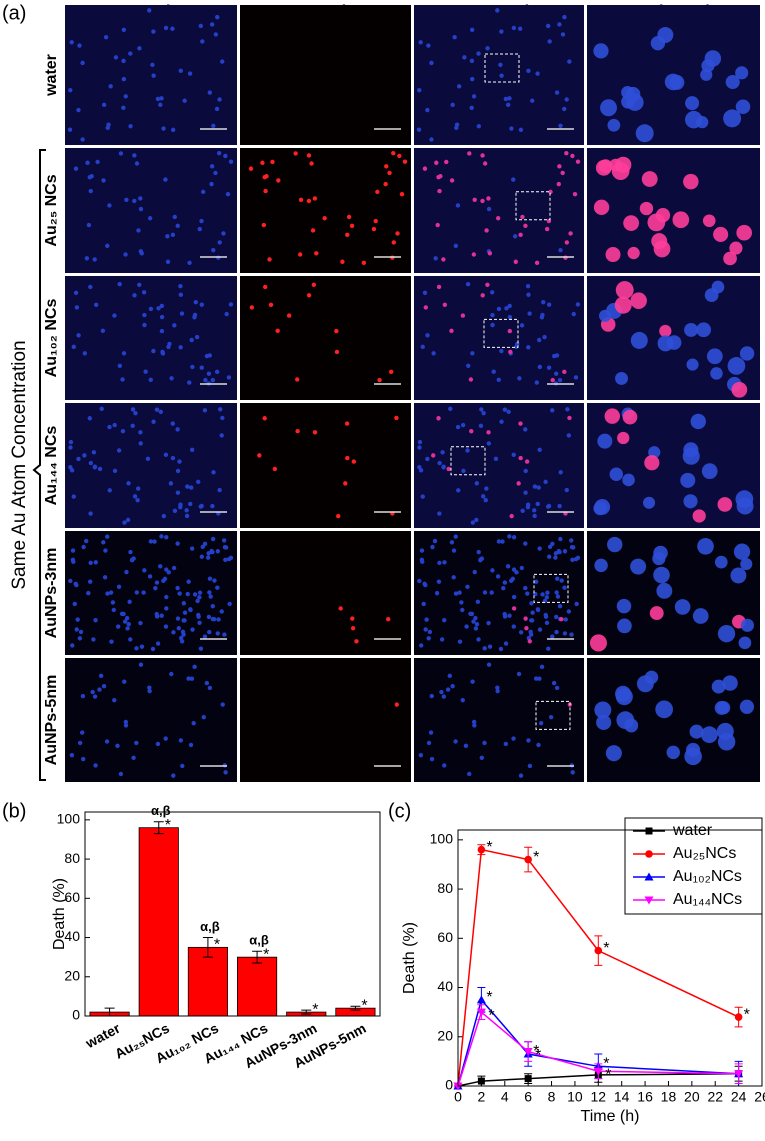 The image size is (765, 1141). What do you see at coordinates (168, 825) in the screenshot?
I see `significance-star: *` at bounding box center [168, 825].